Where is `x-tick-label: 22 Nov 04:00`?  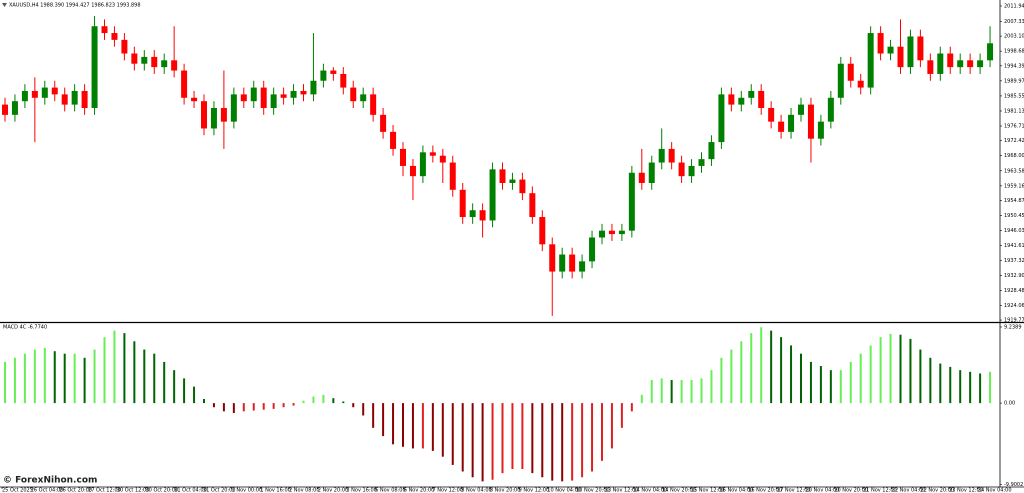
x-tick-label: 22 Nov 04:00 is located at coordinates (909, 490).